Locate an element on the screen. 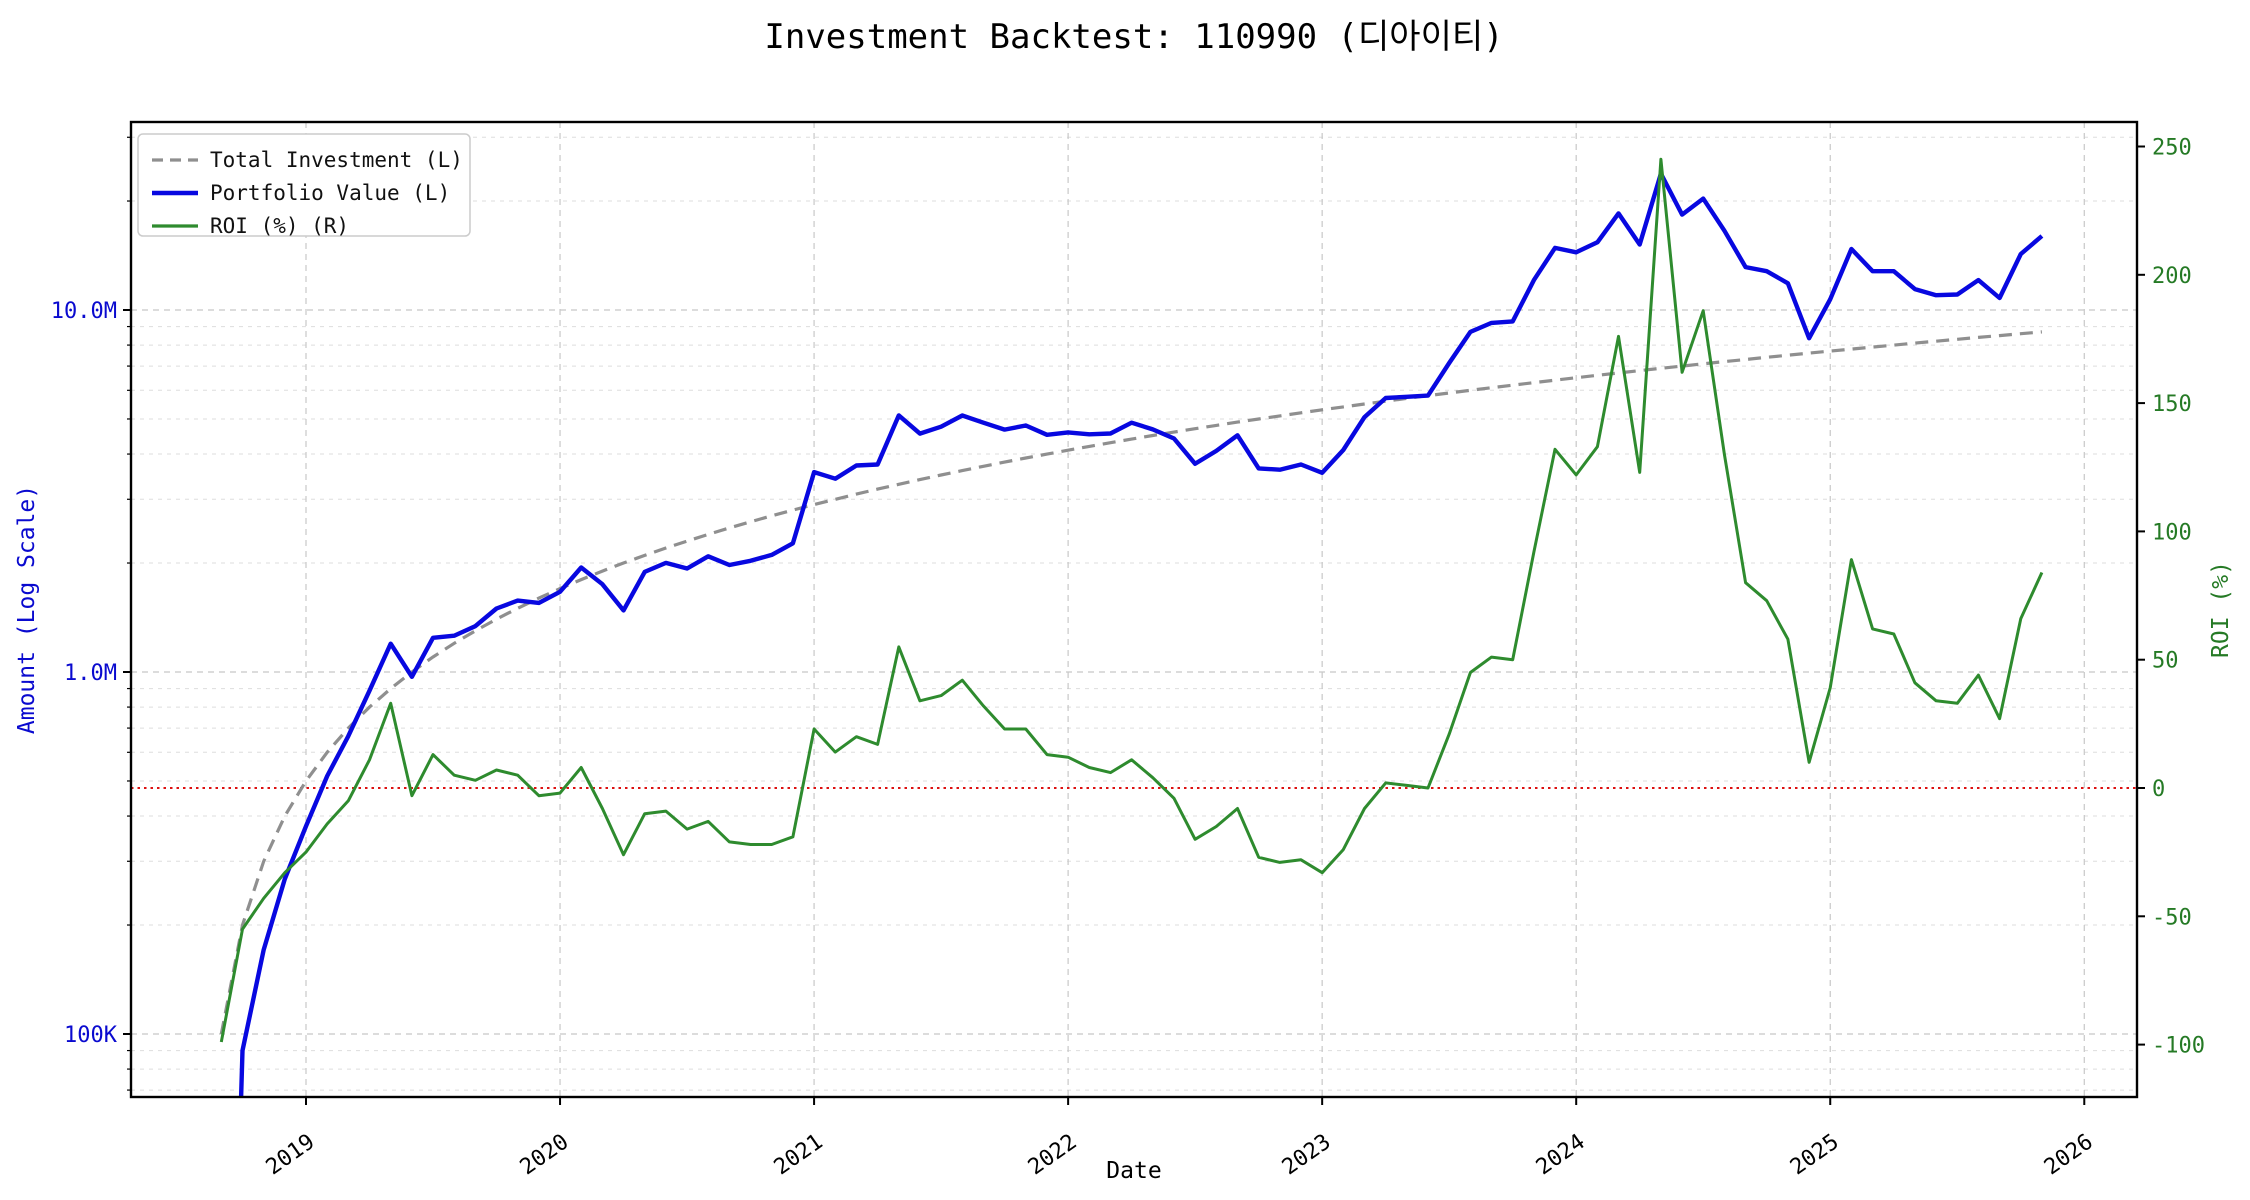 This screenshot has width=2250, height=1200. x-axis-label: Date is located at coordinates (1133, 1171).